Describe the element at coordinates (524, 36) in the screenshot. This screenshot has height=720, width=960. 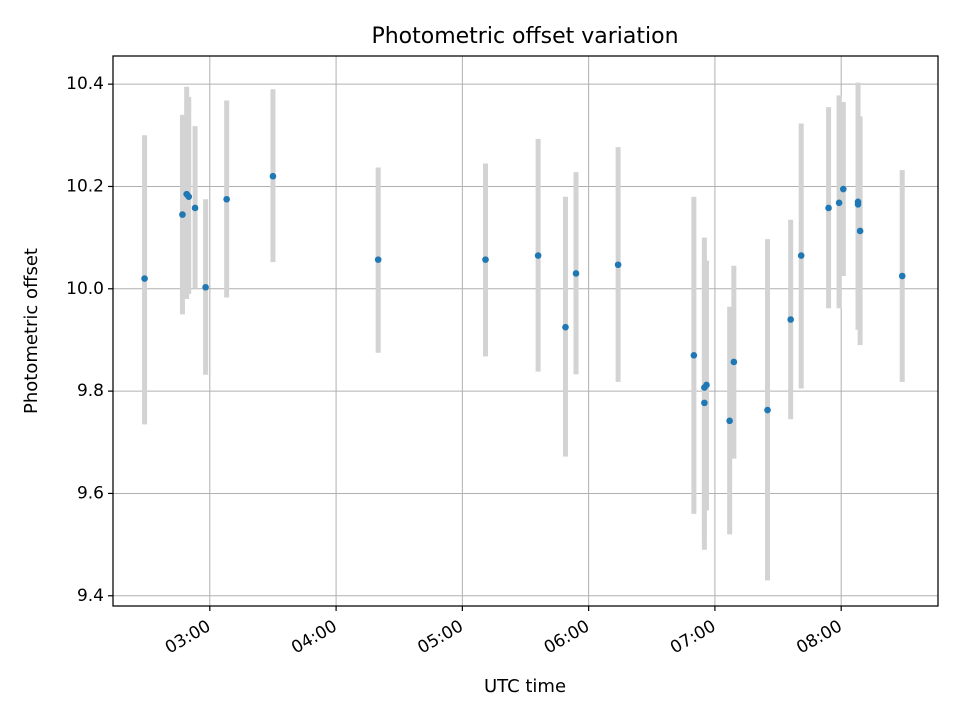
I see `chart-title: Photometric offset variation` at that location.